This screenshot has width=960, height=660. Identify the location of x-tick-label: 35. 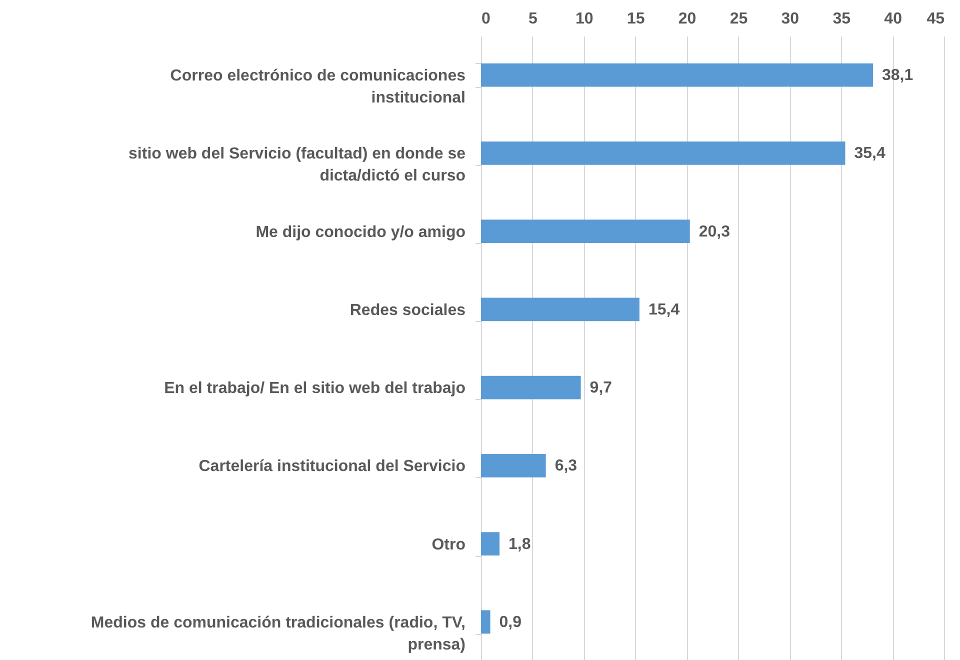
(841, 19).